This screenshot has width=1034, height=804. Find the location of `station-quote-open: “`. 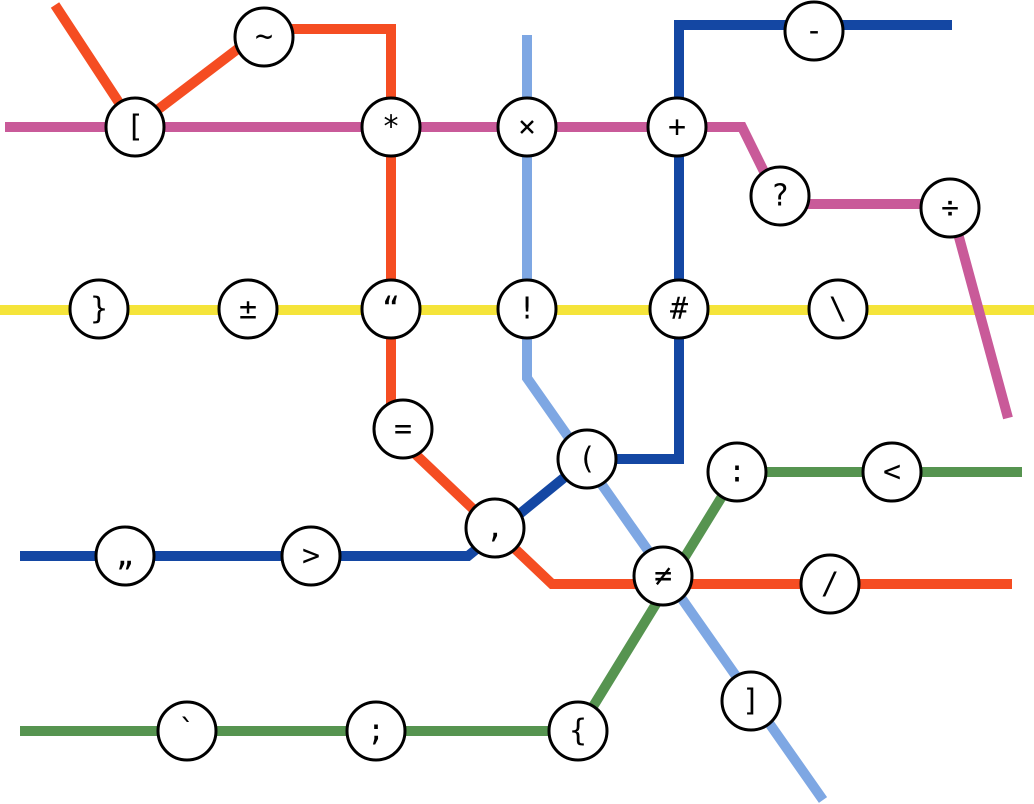

station-quote-open: “ is located at coordinates (391, 309).